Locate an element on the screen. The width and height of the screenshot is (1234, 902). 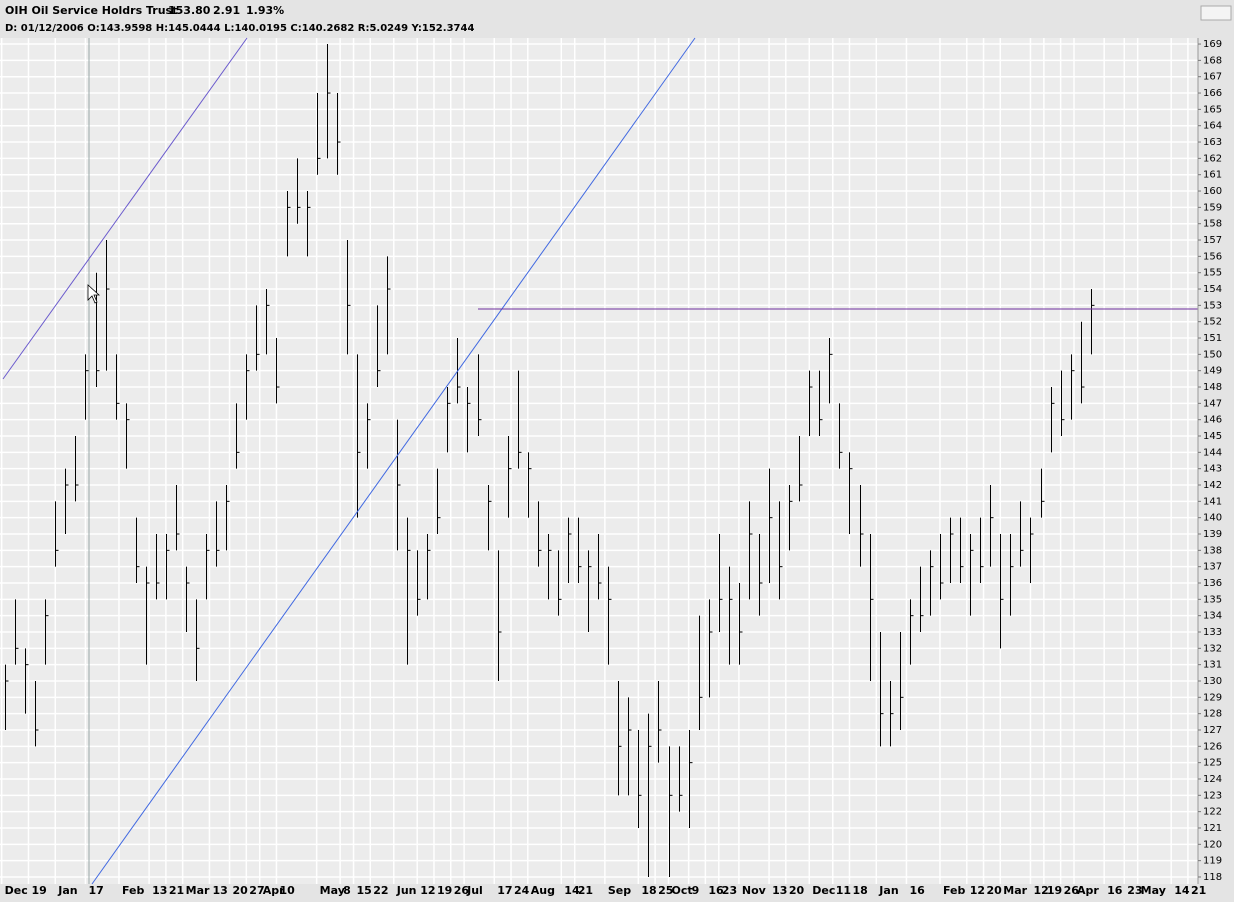
x-tick-label: 22 is located at coordinates (380, 890).